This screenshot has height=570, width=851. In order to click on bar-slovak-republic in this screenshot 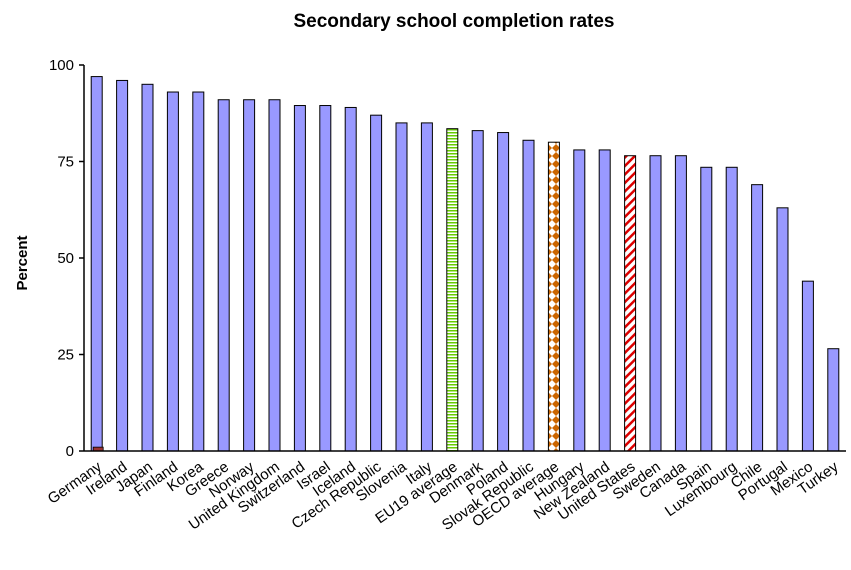, I will do `click(528, 295)`.